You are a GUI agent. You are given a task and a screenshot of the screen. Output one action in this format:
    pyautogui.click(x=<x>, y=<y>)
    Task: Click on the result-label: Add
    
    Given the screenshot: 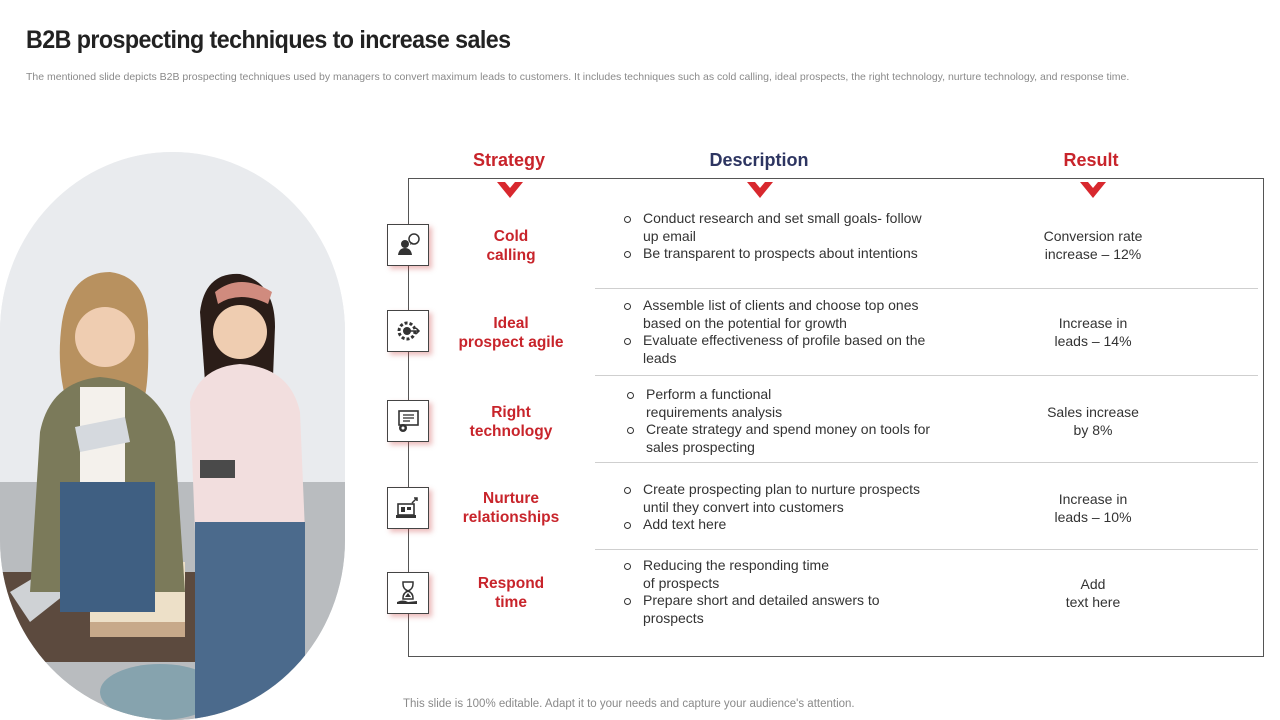 What is the action you would take?
    pyautogui.click(x=1093, y=584)
    